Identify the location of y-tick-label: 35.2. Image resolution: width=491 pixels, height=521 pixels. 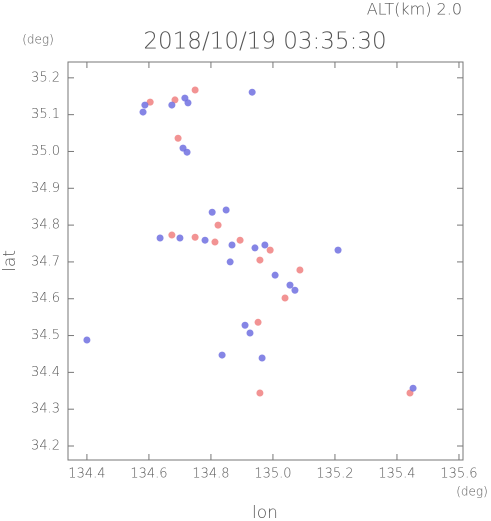
(45, 77).